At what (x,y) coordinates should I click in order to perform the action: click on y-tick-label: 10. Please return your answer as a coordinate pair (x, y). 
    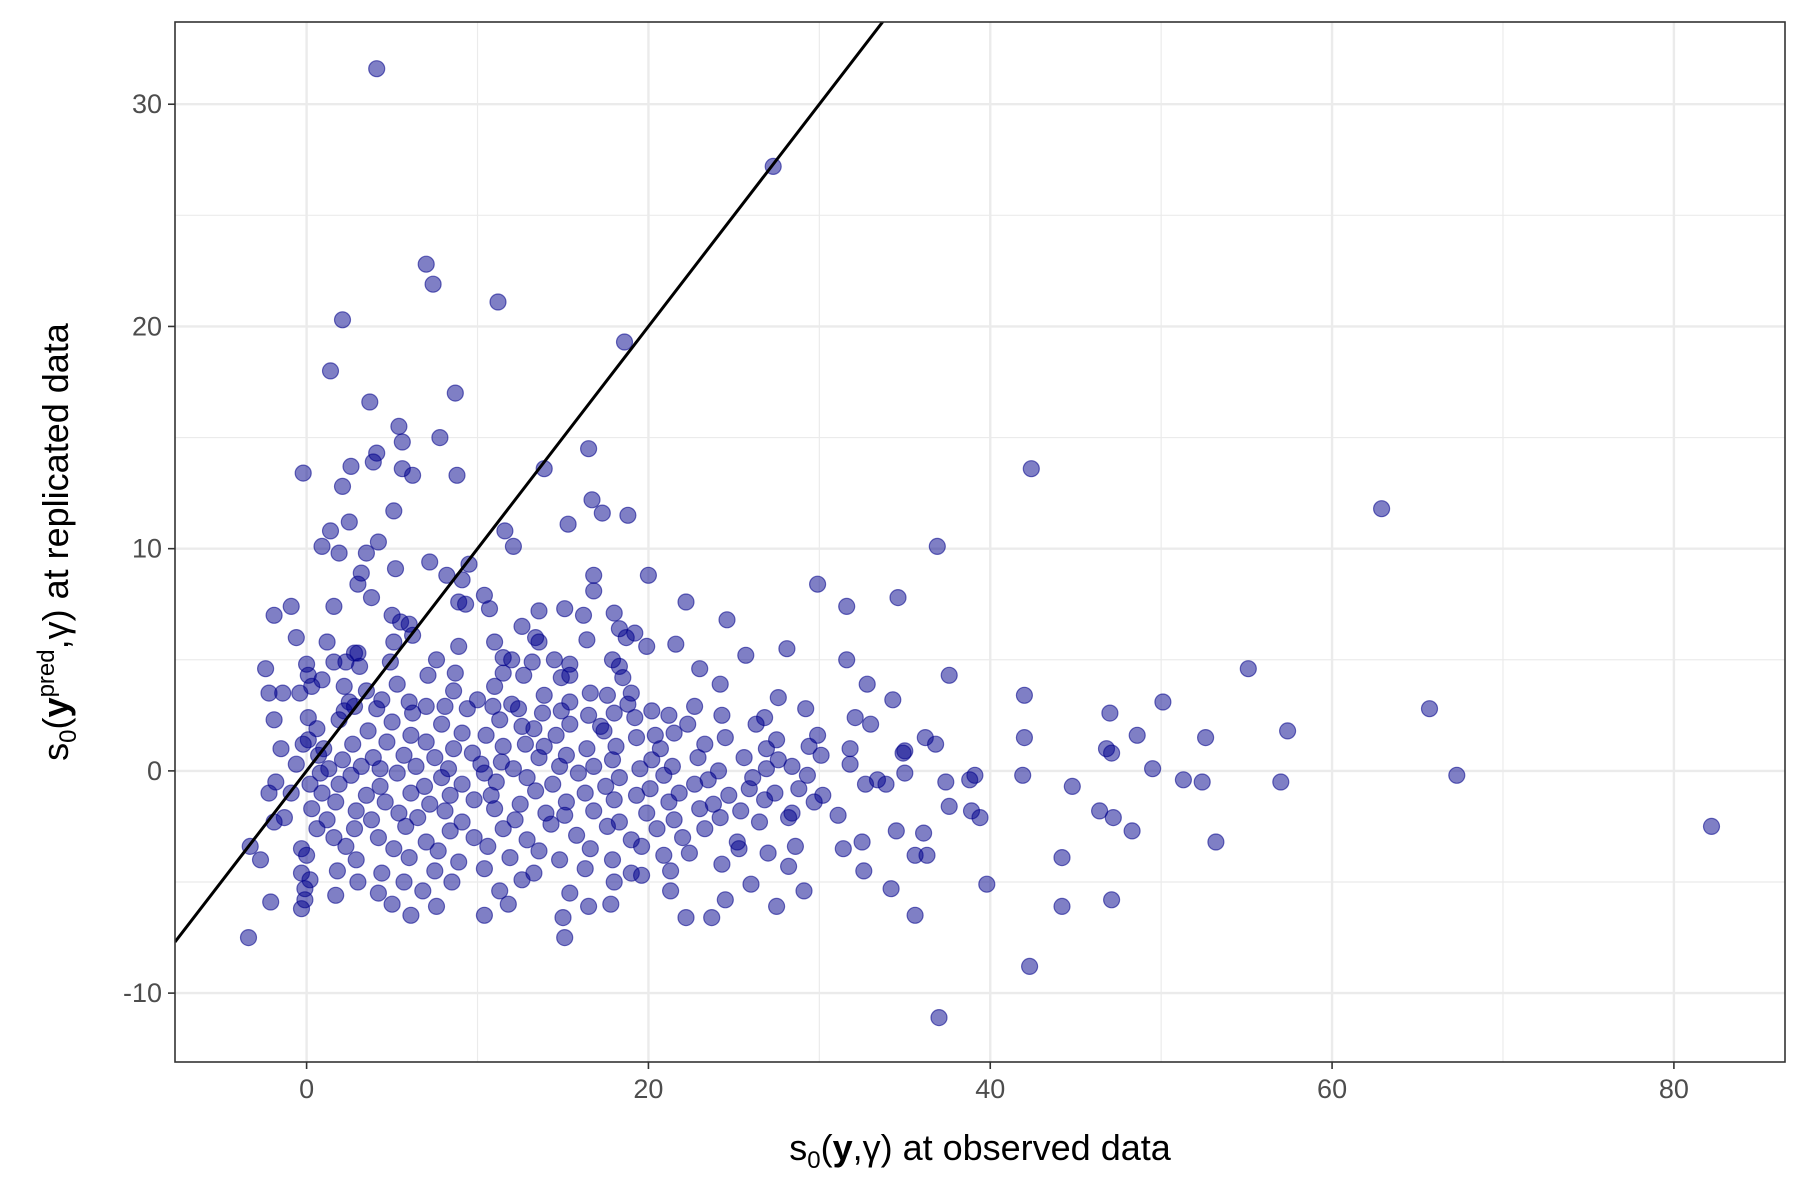
    Looking at the image, I should click on (147, 549).